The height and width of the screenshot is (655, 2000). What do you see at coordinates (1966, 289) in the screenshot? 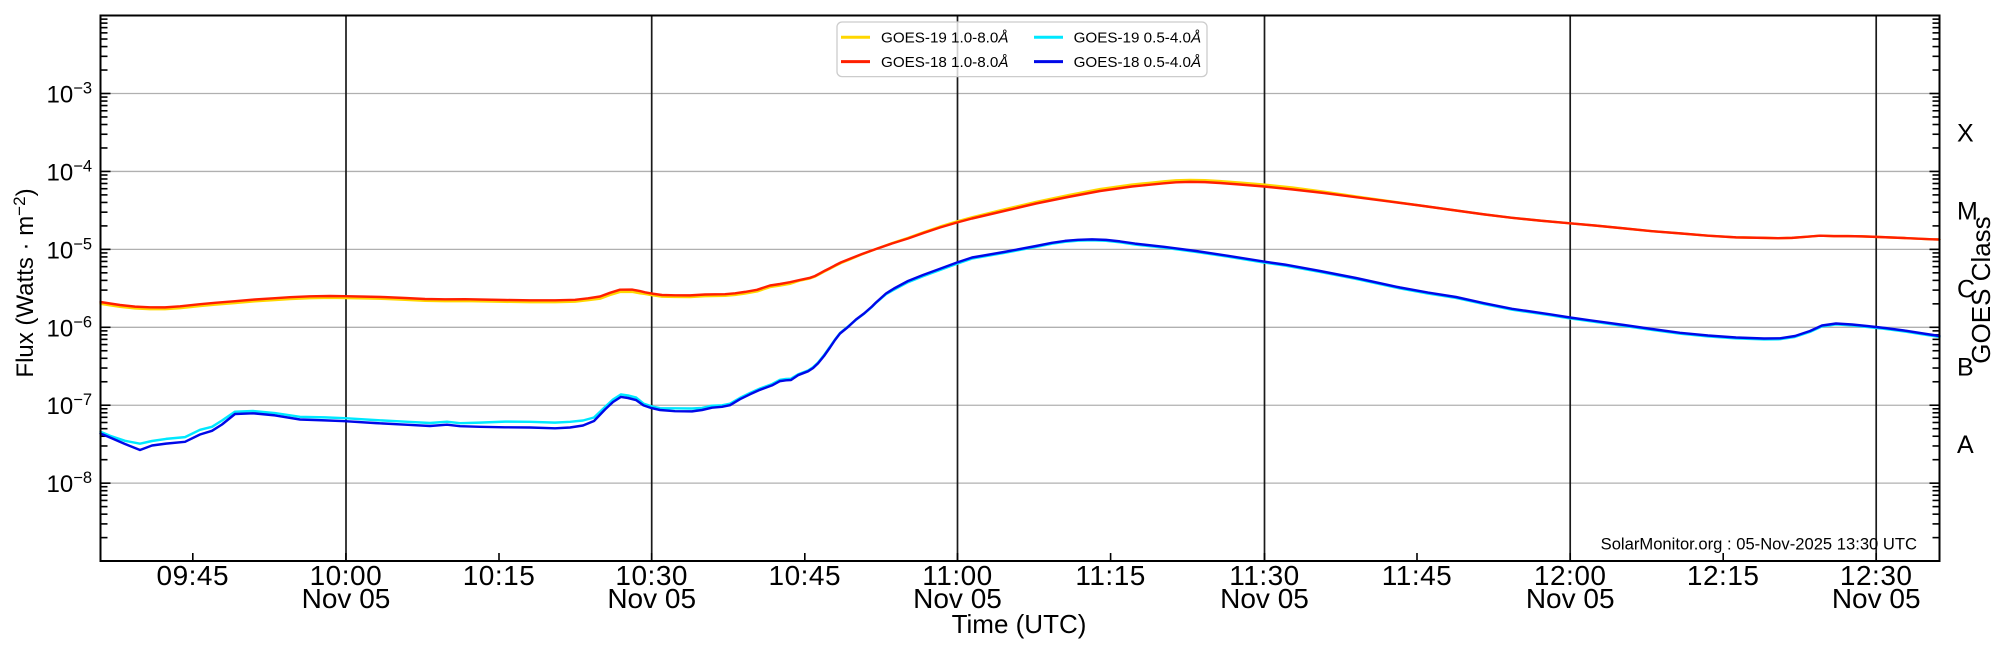
I see `svg-text: C` at bounding box center [1966, 289].